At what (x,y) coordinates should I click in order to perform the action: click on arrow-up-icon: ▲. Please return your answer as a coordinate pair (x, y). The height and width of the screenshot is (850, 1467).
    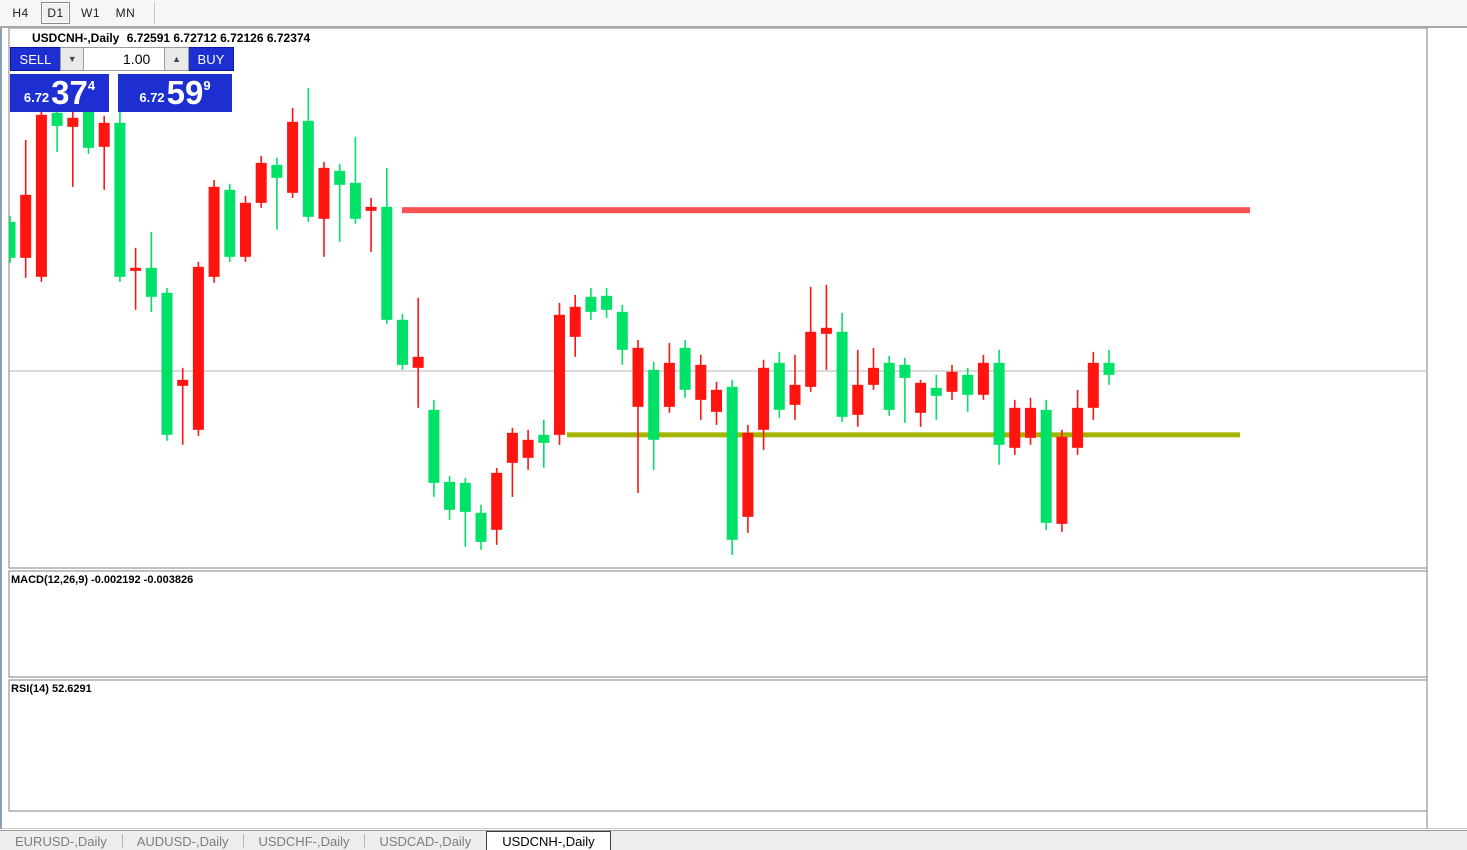
    Looking at the image, I should click on (176, 59).